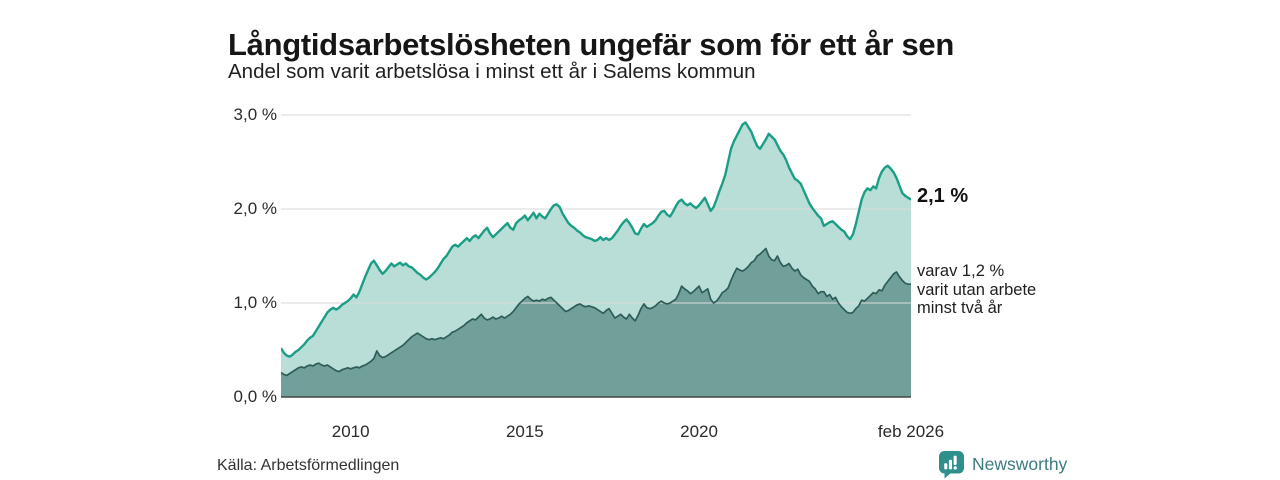 This screenshot has height=480, width=1280. What do you see at coordinates (960, 308) in the screenshot?
I see `annotation-note-line: minst två år` at bounding box center [960, 308].